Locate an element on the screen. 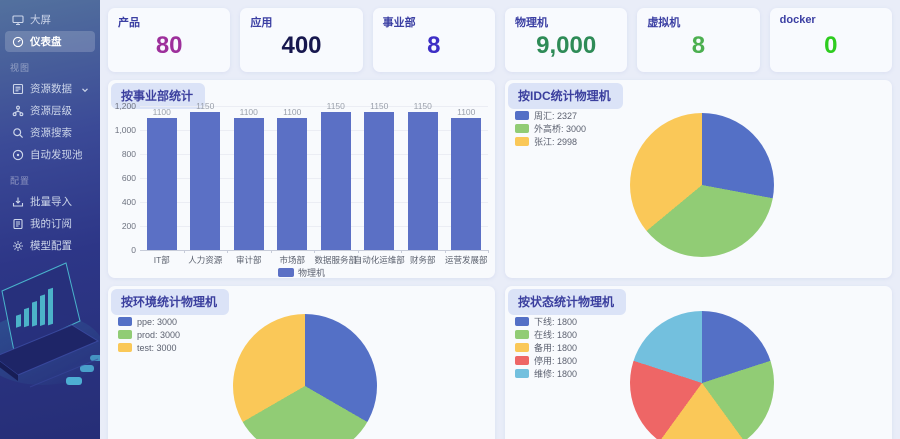  bar-人力资源 is located at coordinates (205, 181).